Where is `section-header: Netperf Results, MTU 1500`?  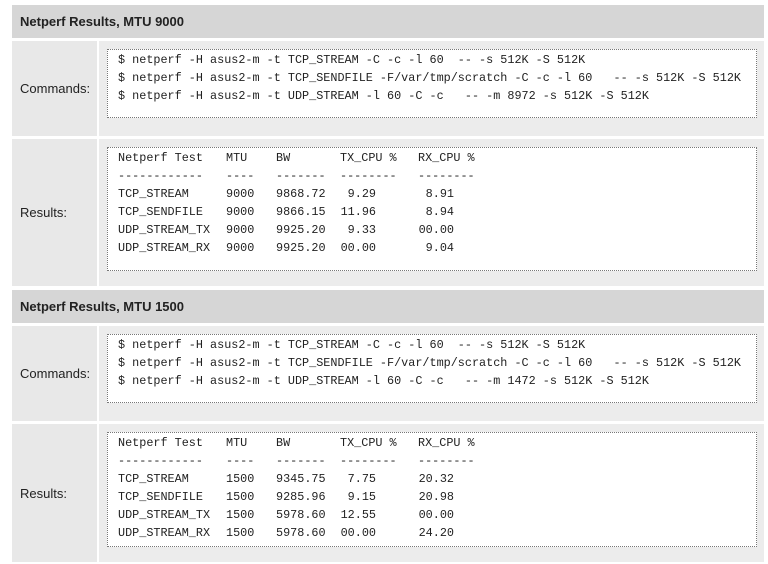
section-header: Netperf Results, MTU 1500 is located at coordinates (388, 306).